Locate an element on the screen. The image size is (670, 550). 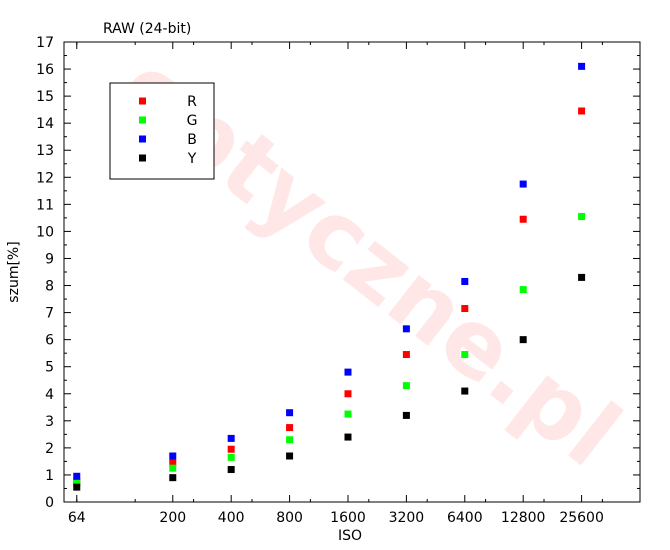
y-axis-title: szum[%] is located at coordinates (14, 271).